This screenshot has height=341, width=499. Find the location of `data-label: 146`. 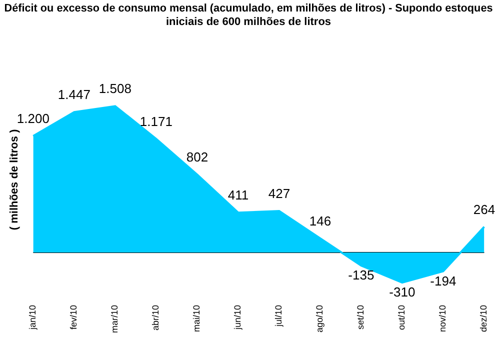

data-label: 146 is located at coordinates (320, 220).